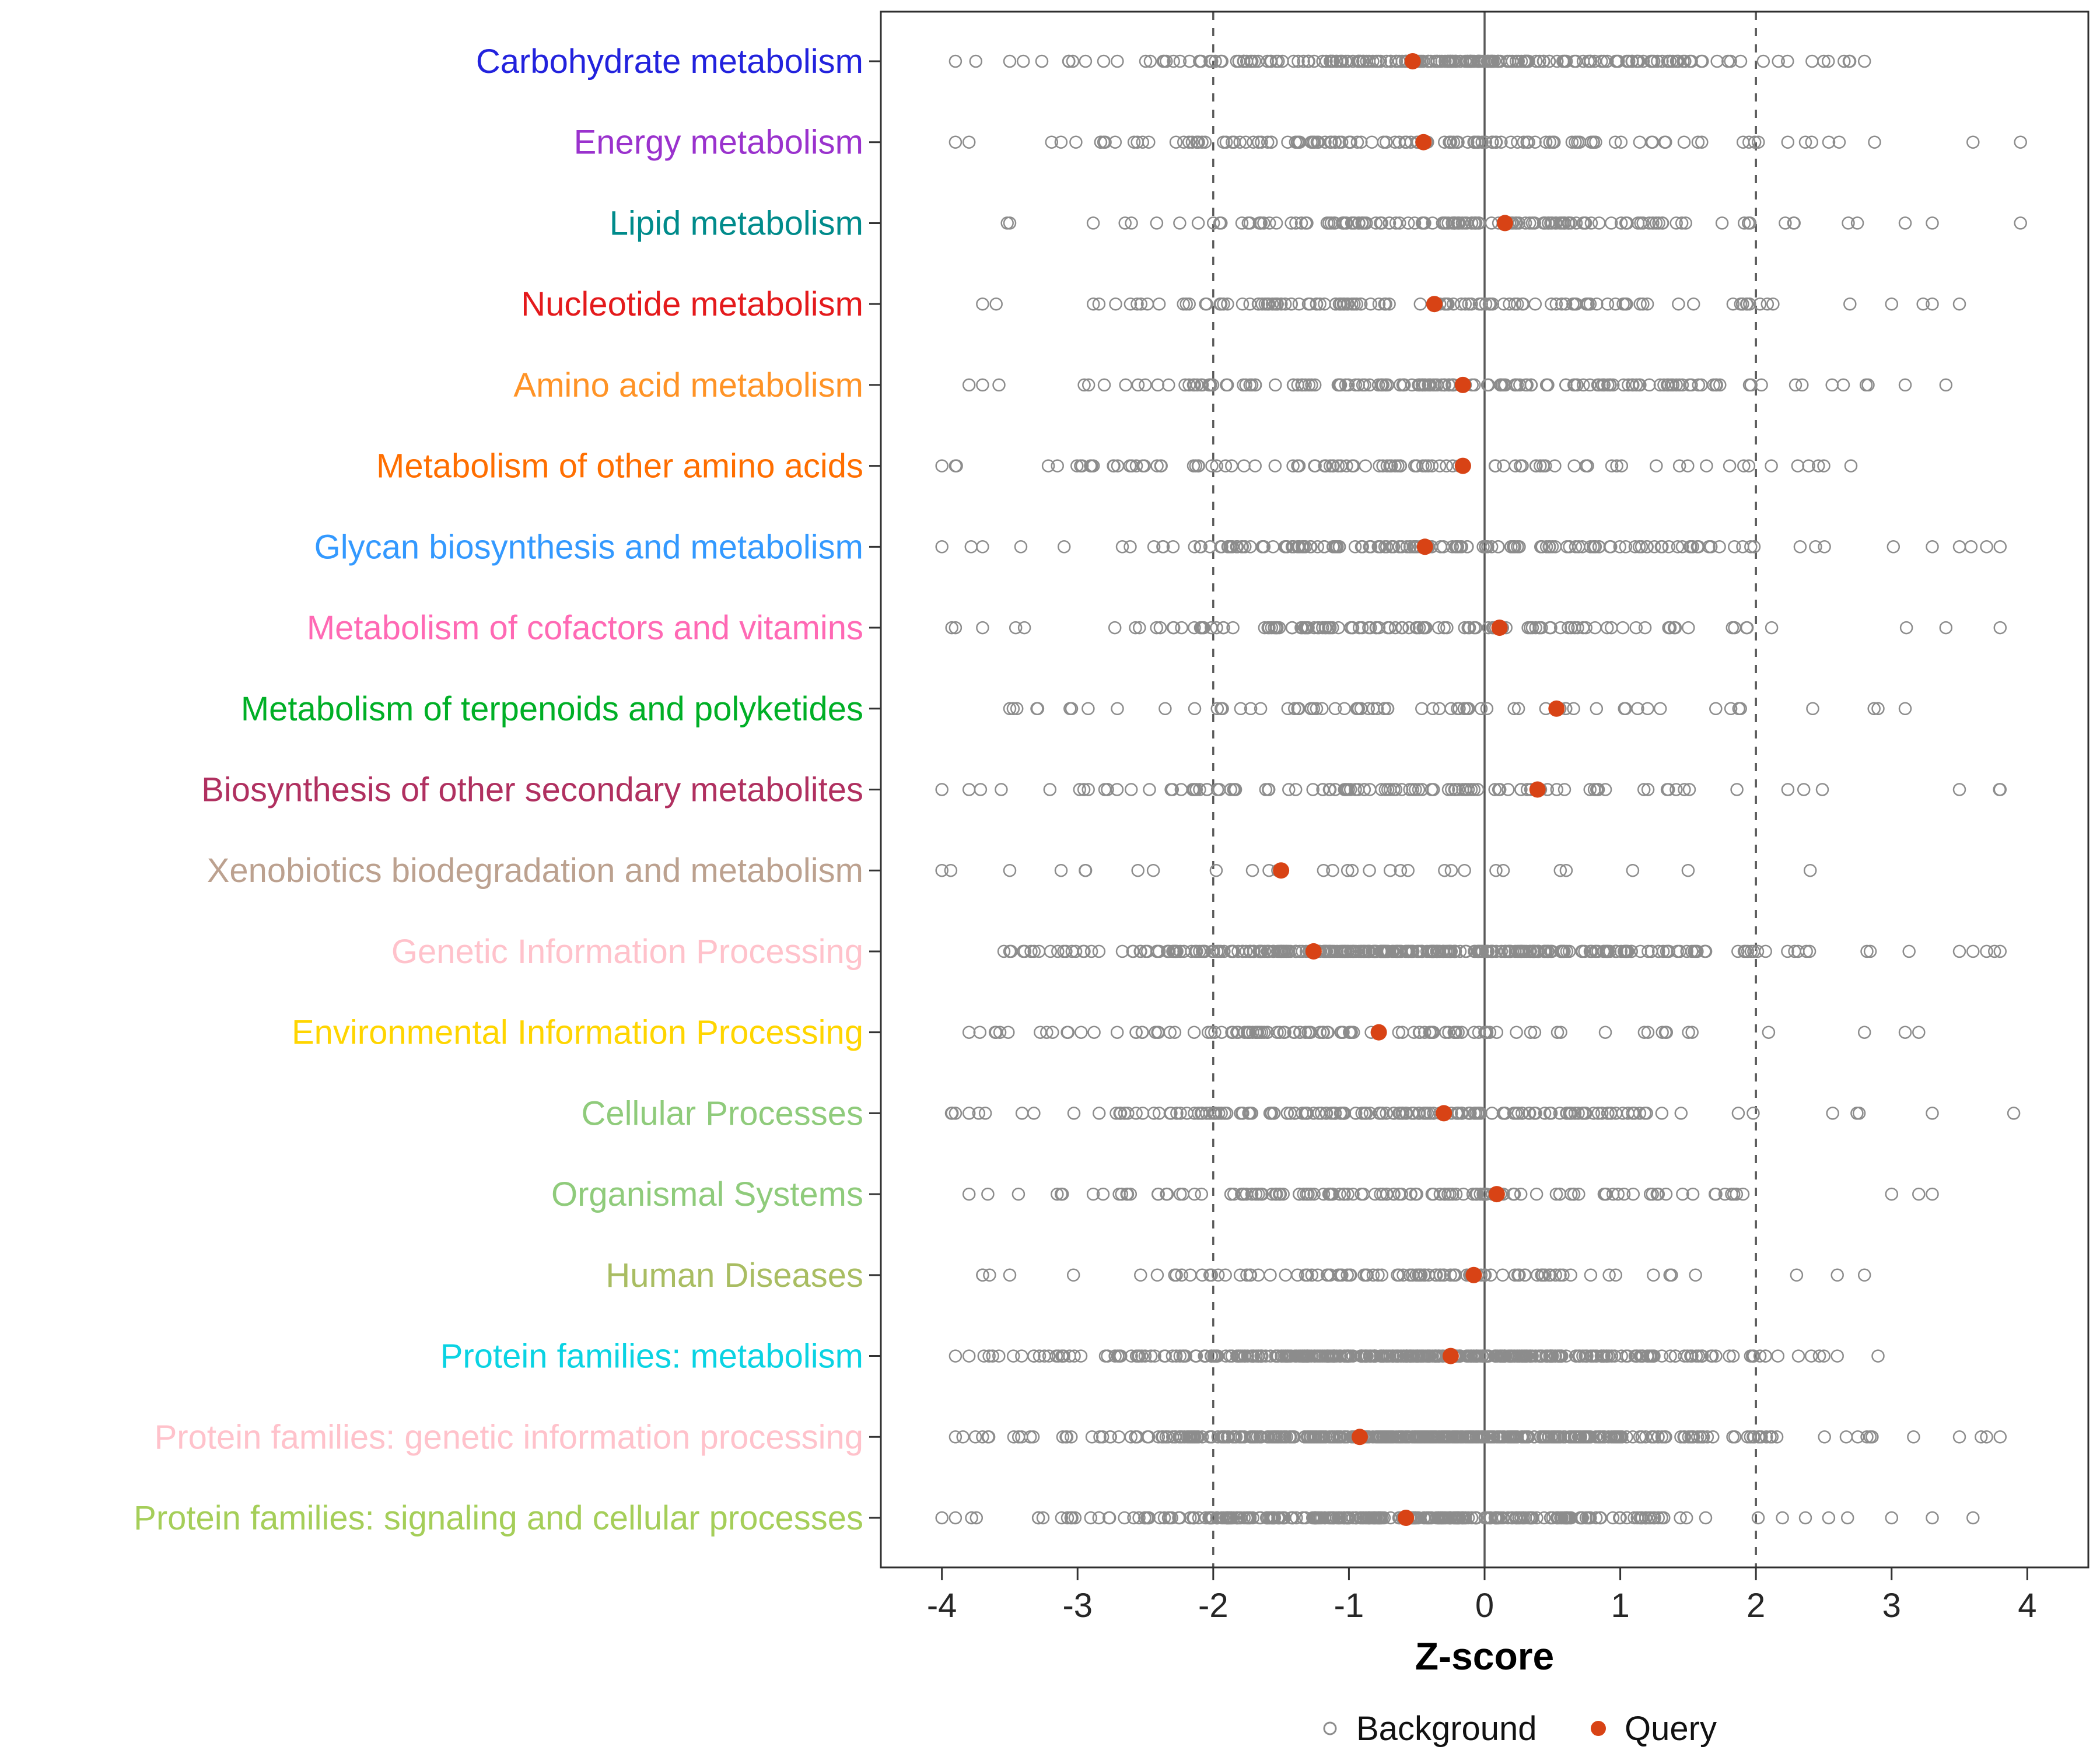 This screenshot has width=2100, height=1750. What do you see at coordinates (1891, 1606) in the screenshot?
I see `x-tick-label: 3` at bounding box center [1891, 1606].